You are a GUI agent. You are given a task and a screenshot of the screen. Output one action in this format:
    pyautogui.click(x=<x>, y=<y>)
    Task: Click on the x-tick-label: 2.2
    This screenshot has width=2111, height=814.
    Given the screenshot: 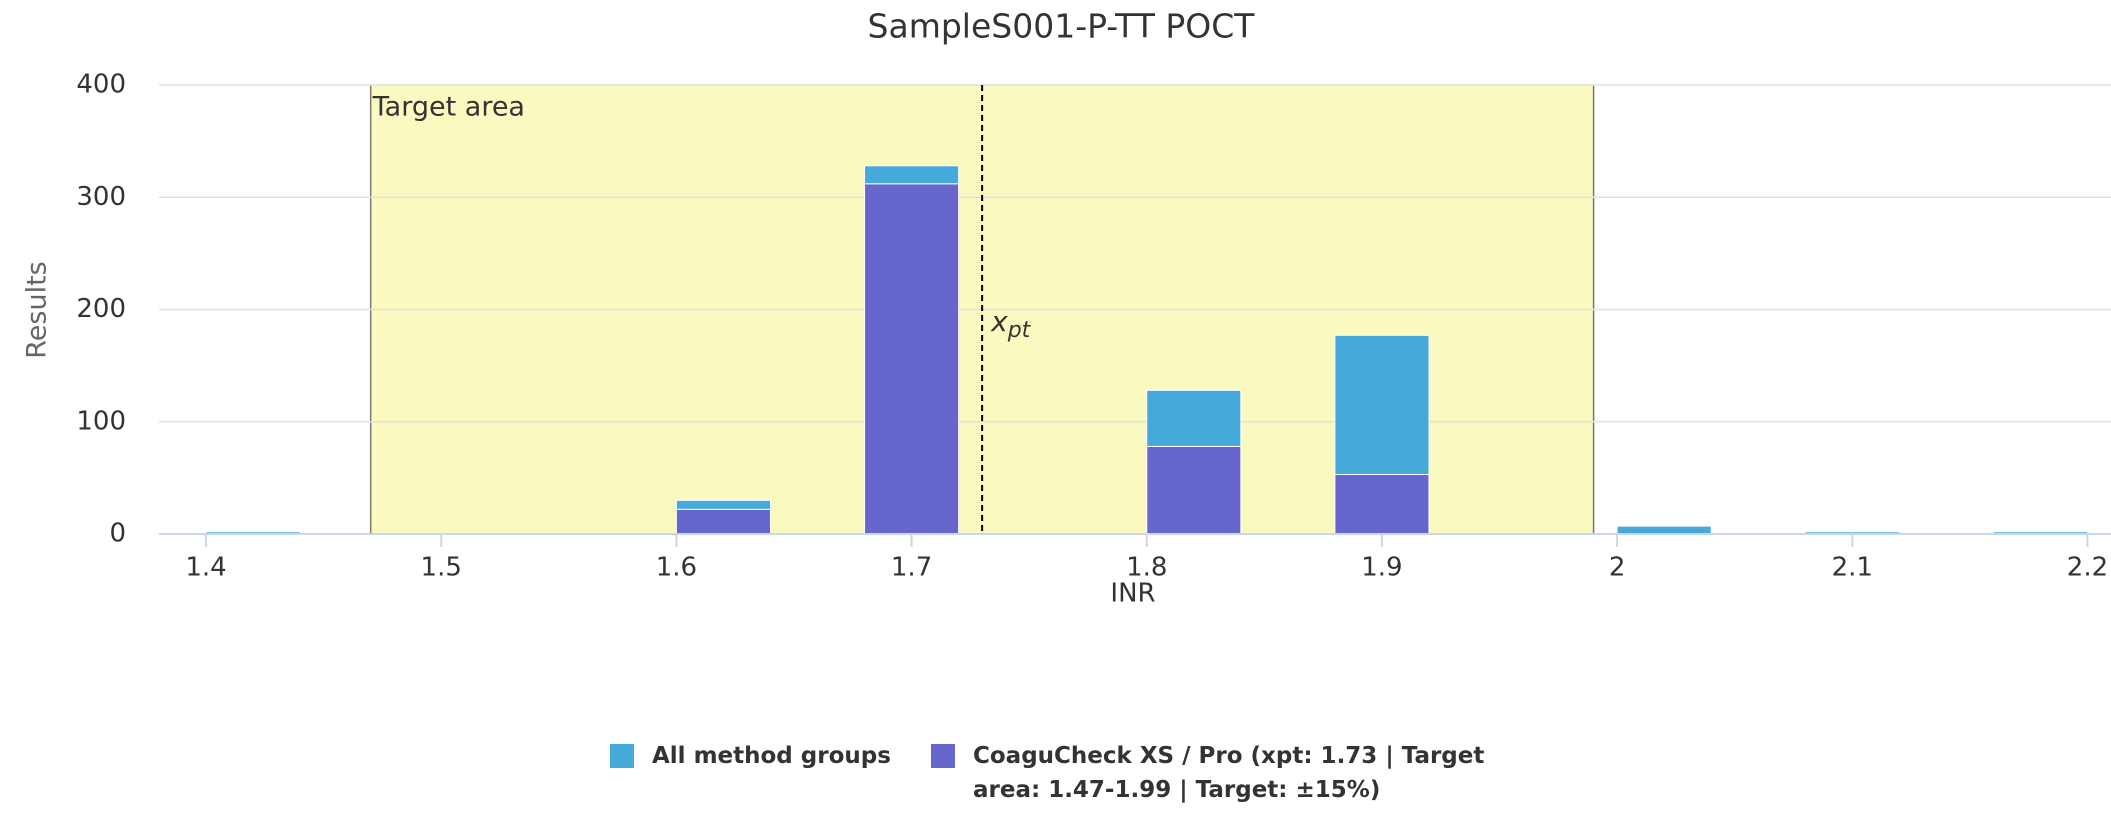 What is the action you would take?
    pyautogui.click(x=2087, y=568)
    